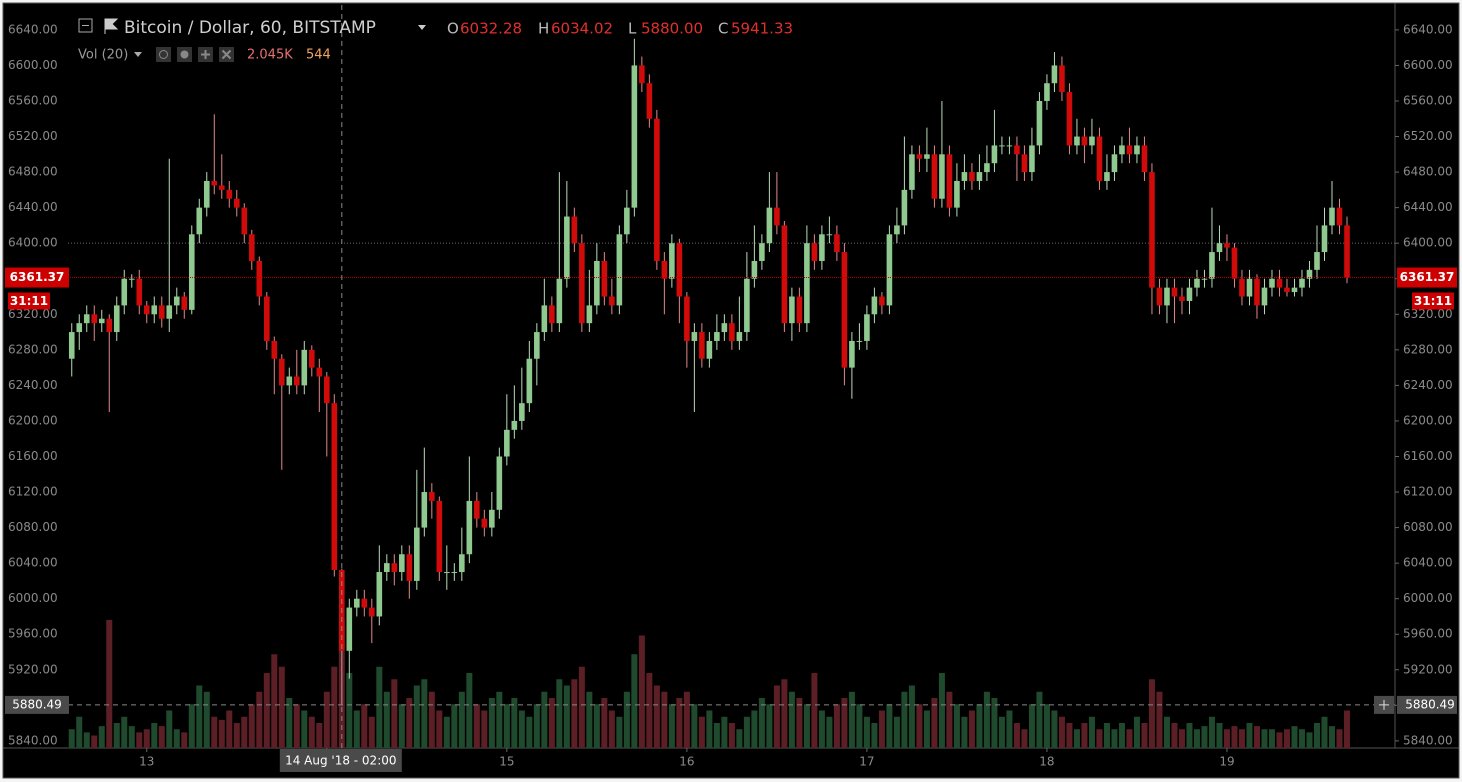 The image size is (1462, 782). Describe the element at coordinates (1428, 420) in the screenshot. I see `y-tick-label: 6200.00` at that location.